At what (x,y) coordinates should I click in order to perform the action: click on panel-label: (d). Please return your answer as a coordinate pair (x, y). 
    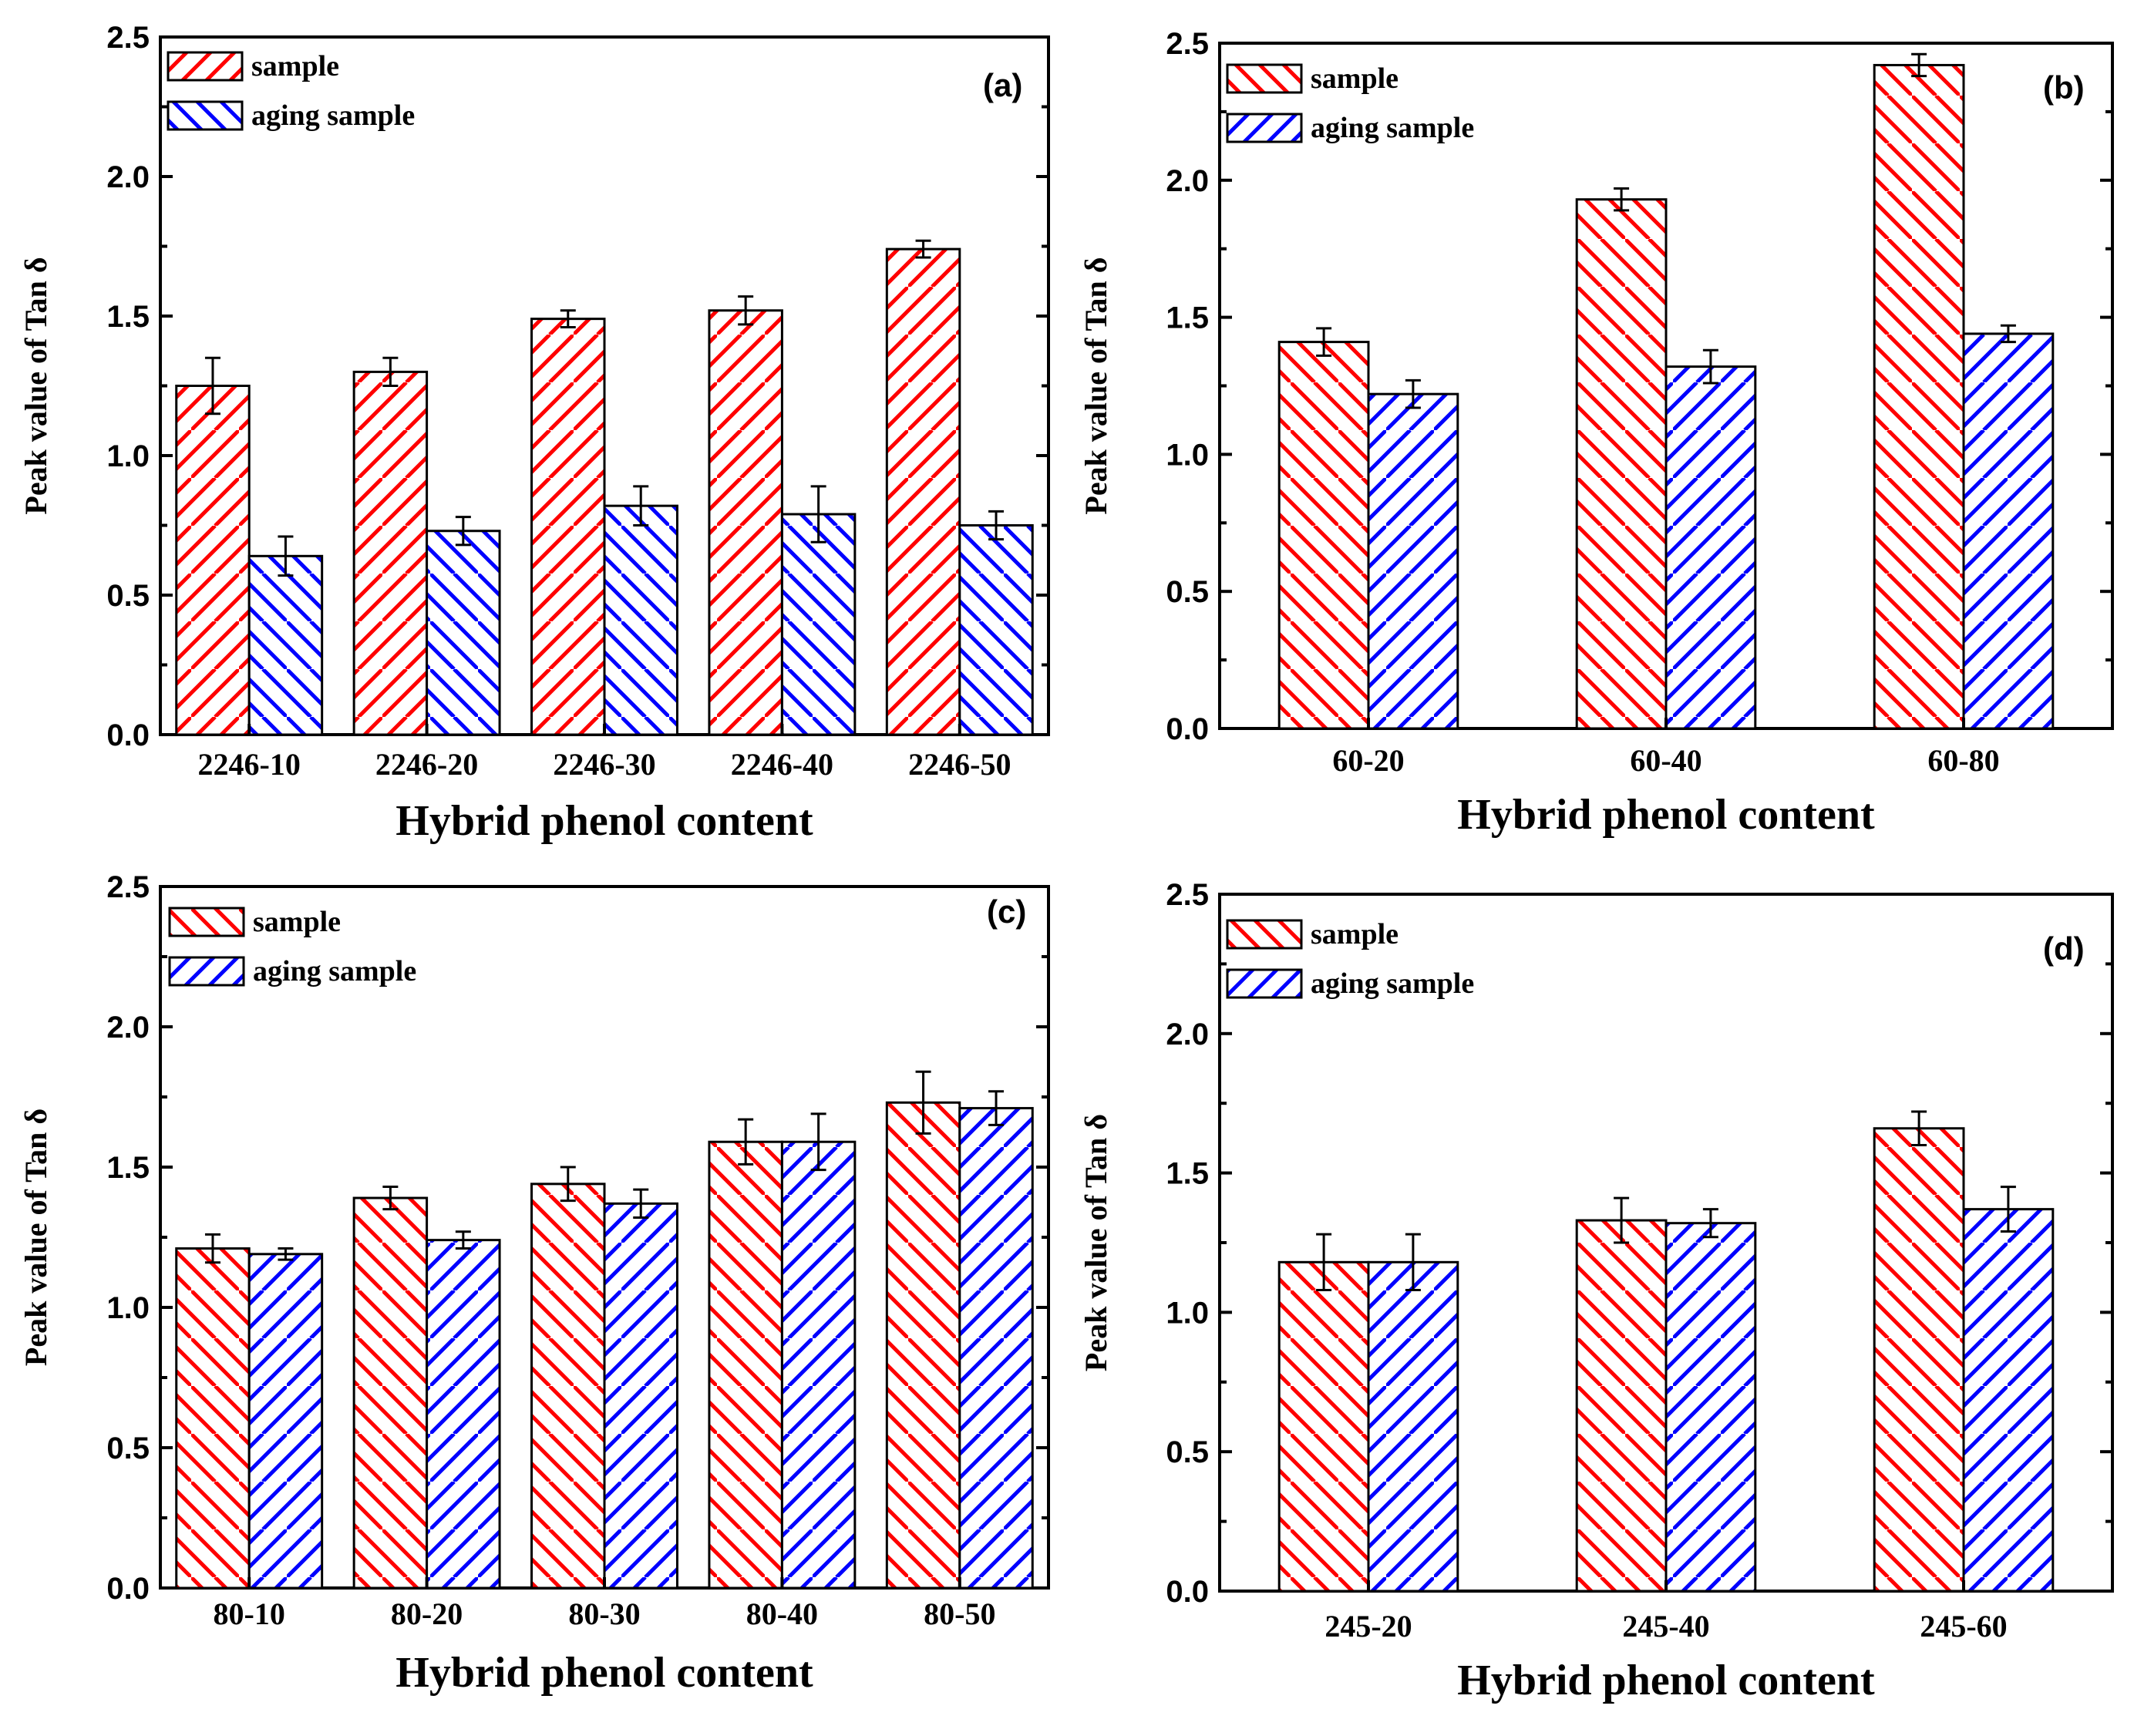
    Looking at the image, I should click on (2064, 949).